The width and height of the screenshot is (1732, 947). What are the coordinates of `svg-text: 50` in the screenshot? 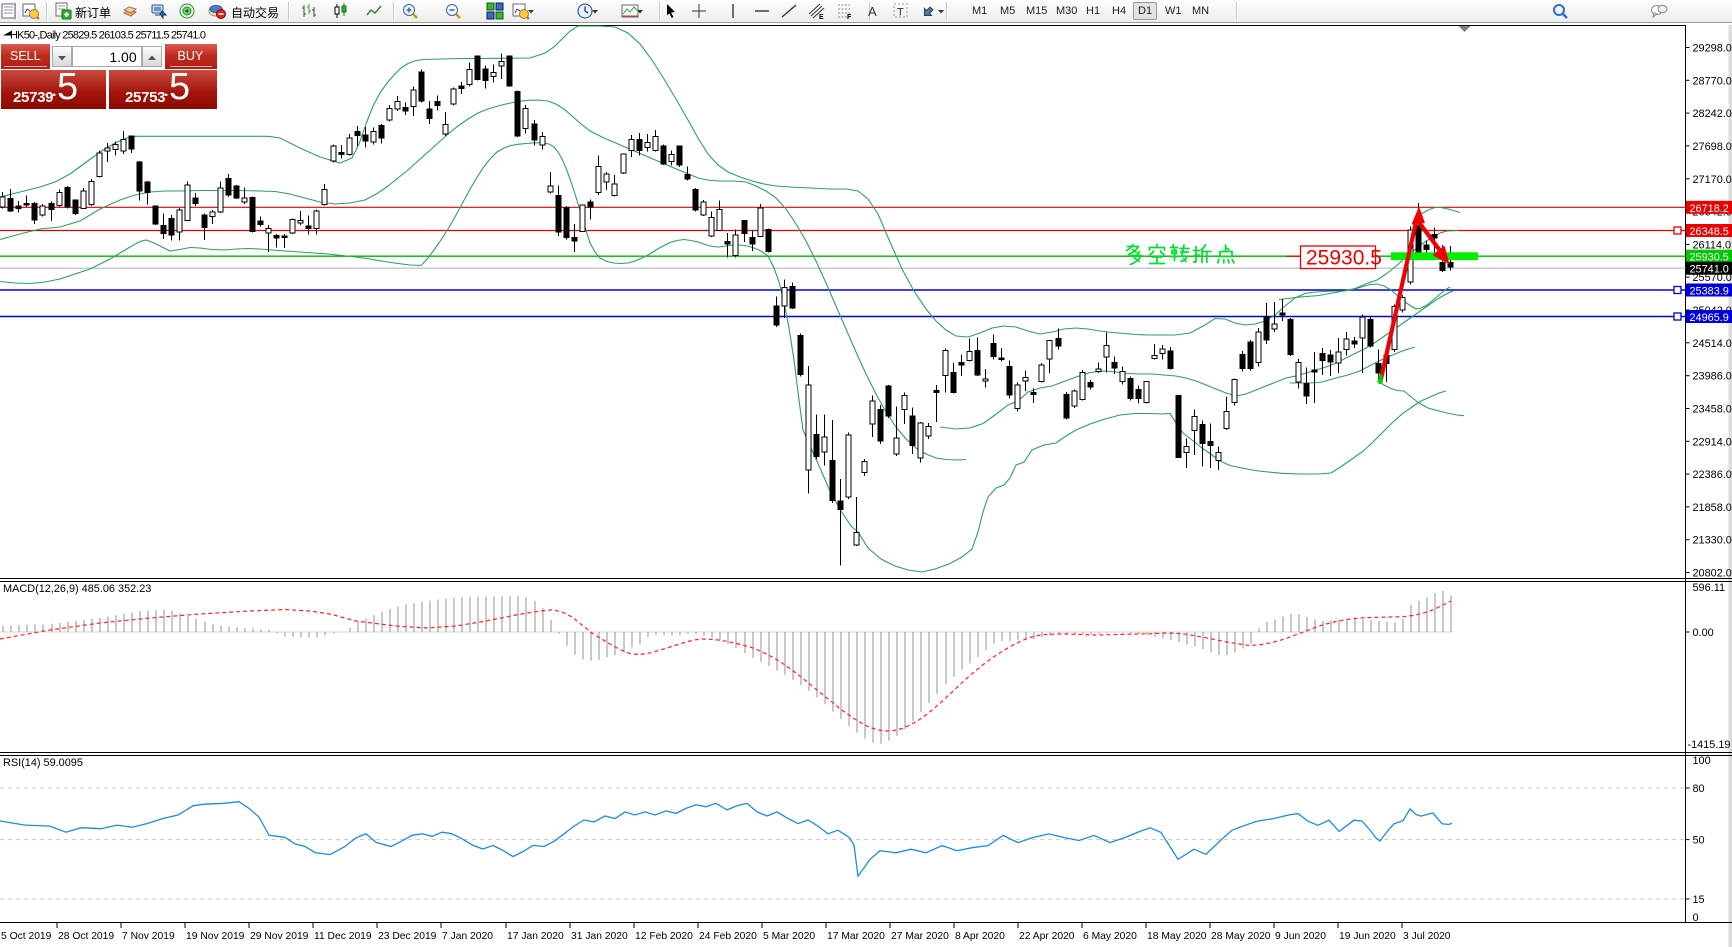 It's located at (1699, 841).